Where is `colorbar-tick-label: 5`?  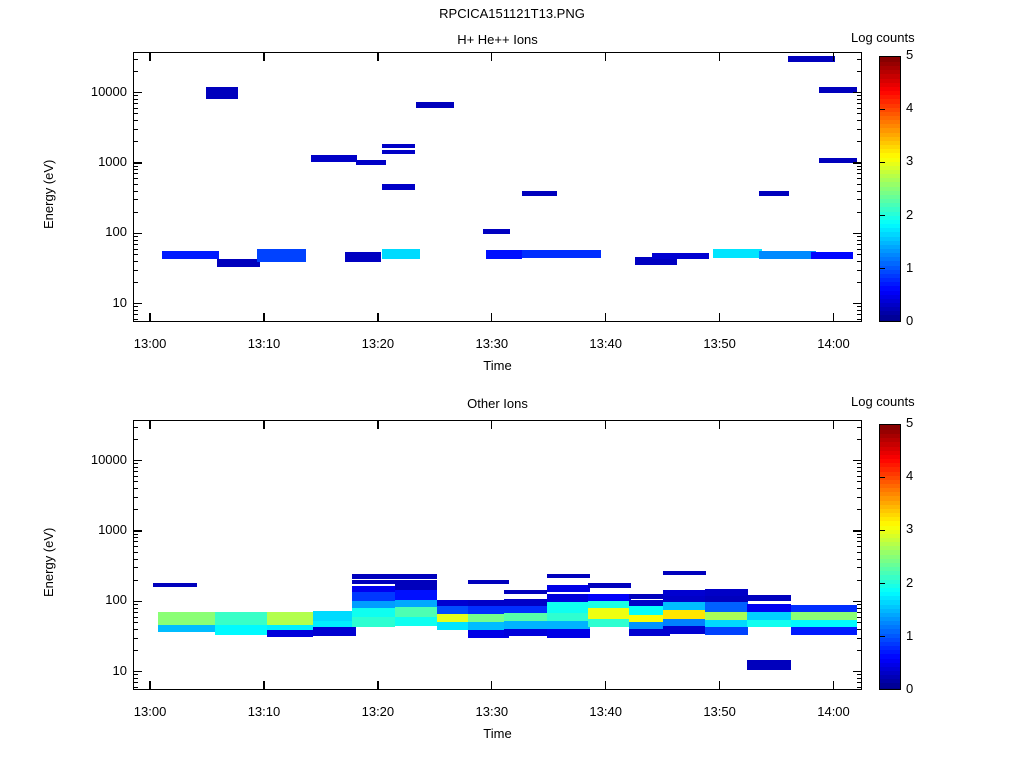 colorbar-tick-label: 5 is located at coordinates (910, 54).